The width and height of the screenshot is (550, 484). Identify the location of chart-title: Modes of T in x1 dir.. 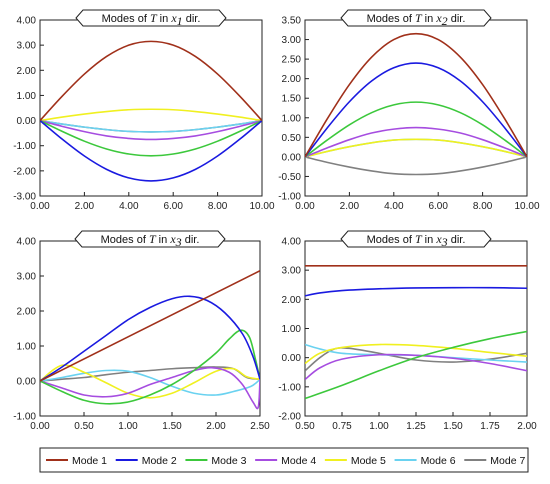
(151, 18).